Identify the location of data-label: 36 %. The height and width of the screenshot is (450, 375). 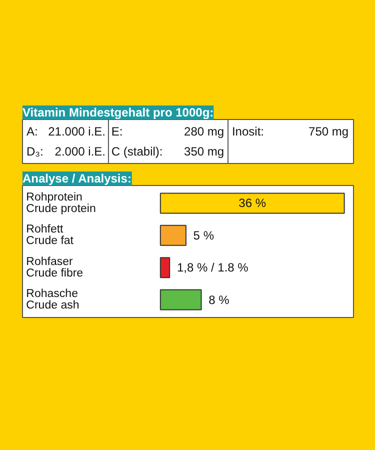
(252, 203).